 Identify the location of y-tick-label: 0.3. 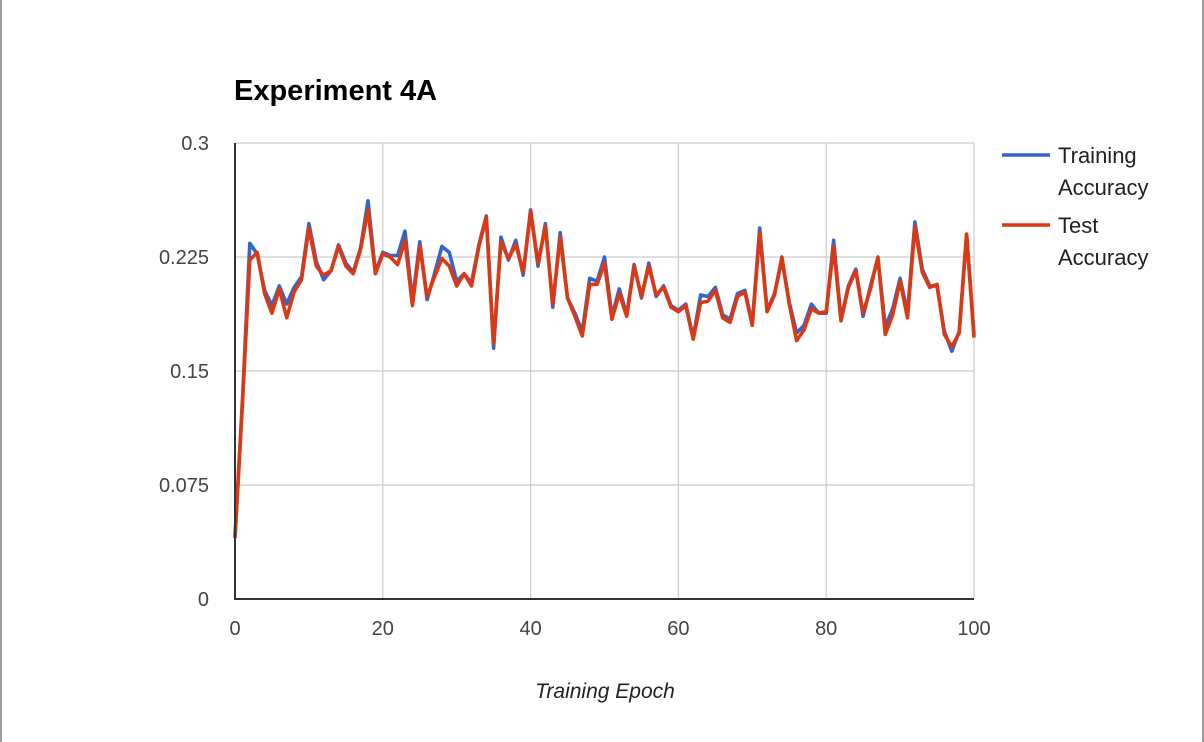
(195, 144).